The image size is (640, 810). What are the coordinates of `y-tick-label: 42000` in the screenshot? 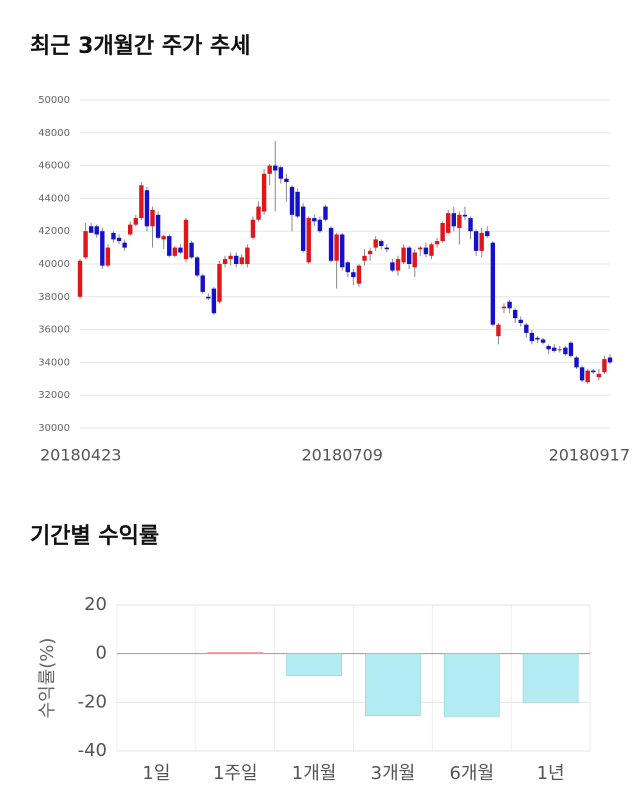 It's located at (54, 231).